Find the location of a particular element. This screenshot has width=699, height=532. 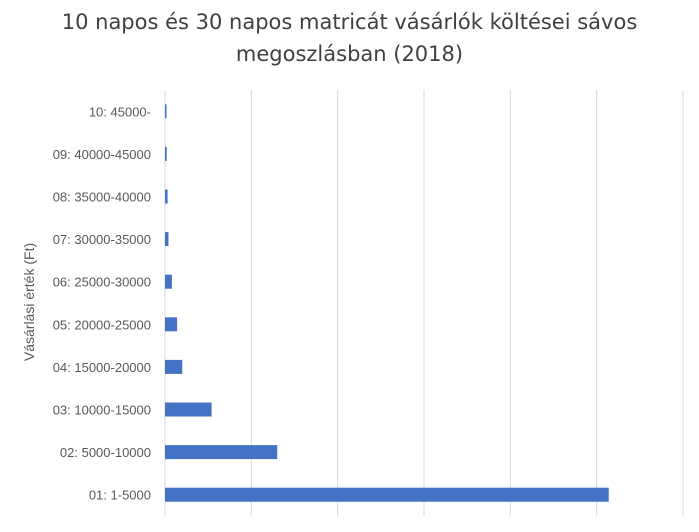

category-label-10: 10: 45000- is located at coordinates (120, 111).